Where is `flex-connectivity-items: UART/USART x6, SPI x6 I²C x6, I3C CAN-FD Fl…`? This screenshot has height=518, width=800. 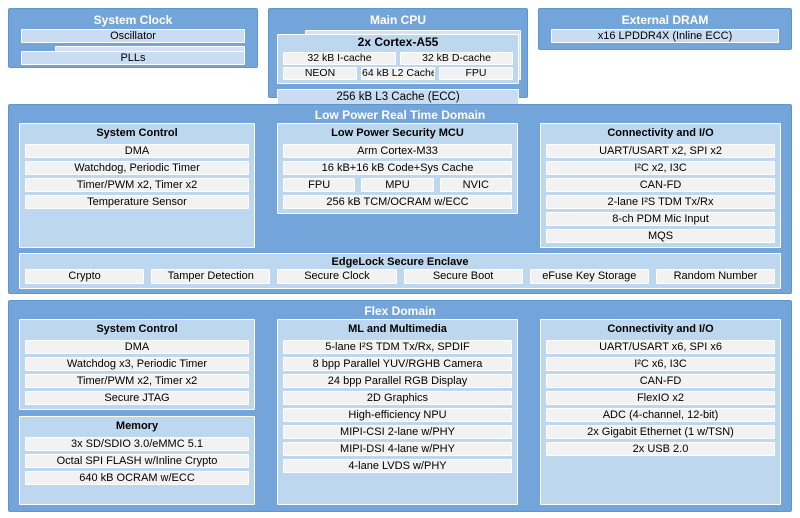 flex-connectivity-items: UART/USART x6, SPI x6 I²C x6, I3C CAN-FD Fl… is located at coordinates (660, 398).